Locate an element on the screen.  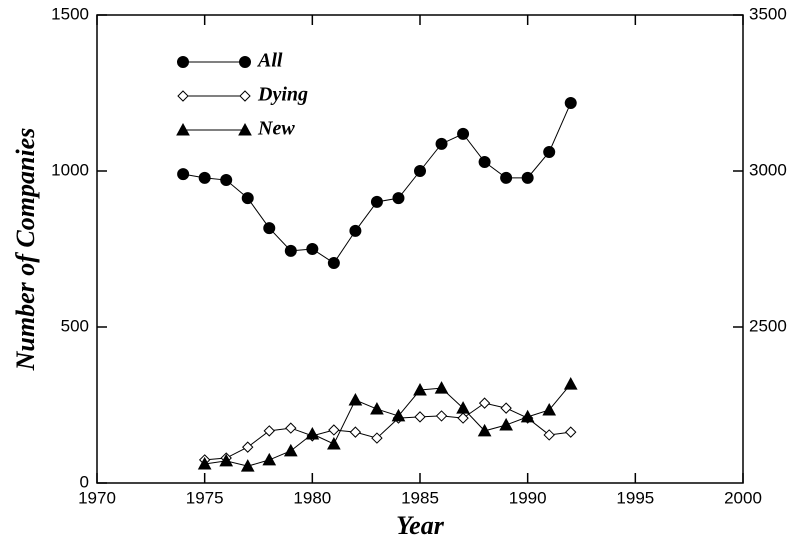
x-axis-label: Year is located at coordinates (420, 525).